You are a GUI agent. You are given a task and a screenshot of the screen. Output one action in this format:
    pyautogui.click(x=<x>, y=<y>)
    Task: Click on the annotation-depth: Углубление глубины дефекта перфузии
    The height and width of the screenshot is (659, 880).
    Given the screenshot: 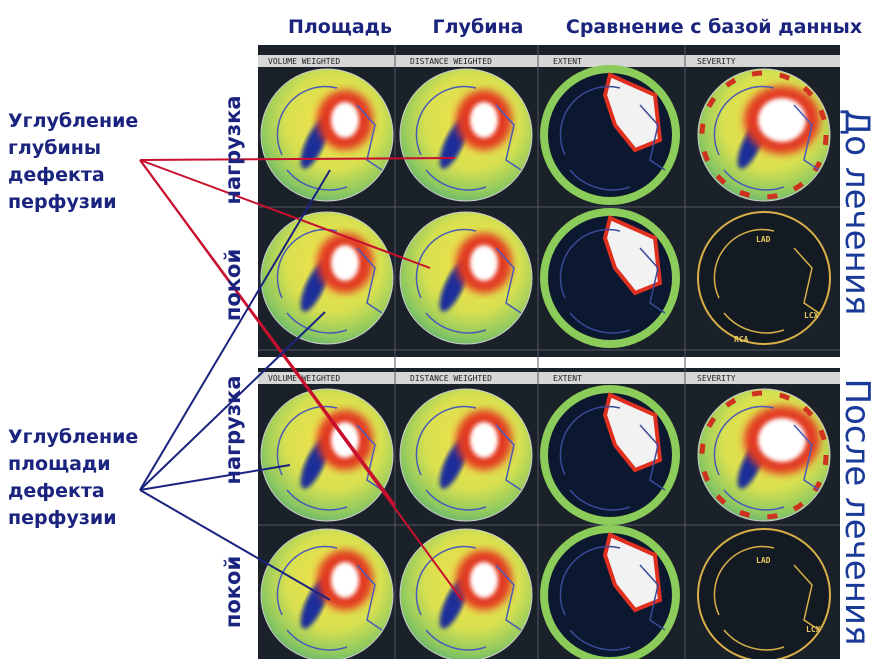 What is the action you would take?
    pyautogui.click(x=73, y=161)
    